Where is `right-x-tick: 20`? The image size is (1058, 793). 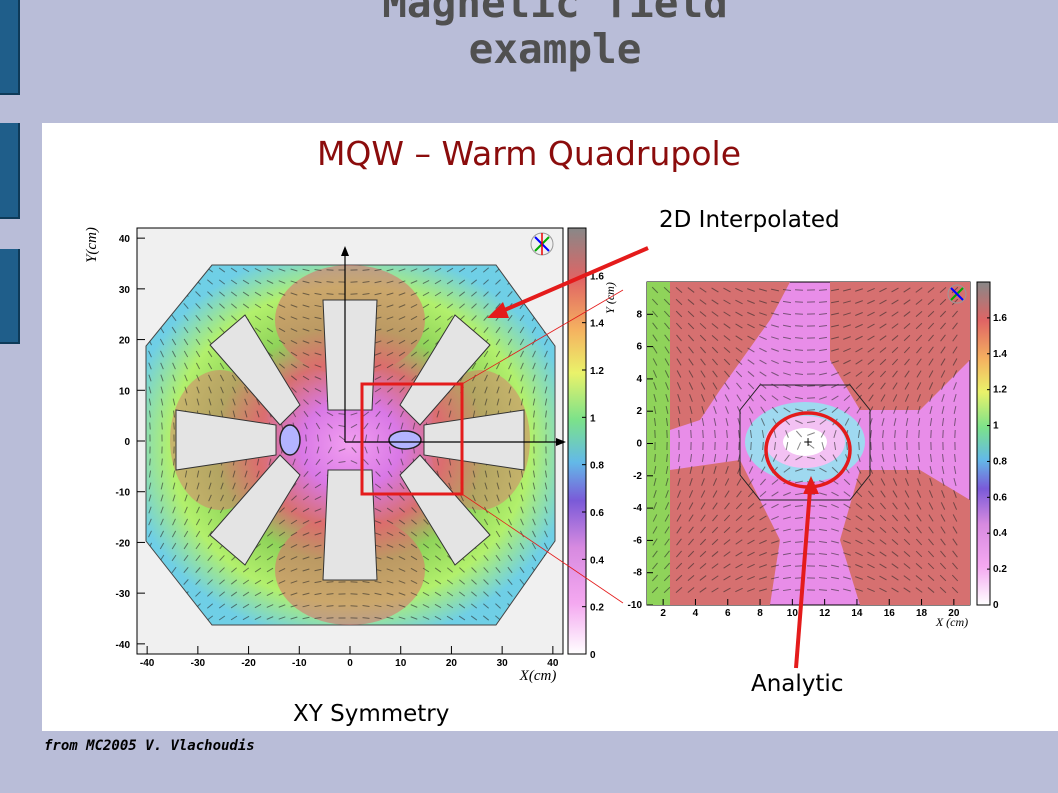 right-x-tick: 20 is located at coordinates (954, 613).